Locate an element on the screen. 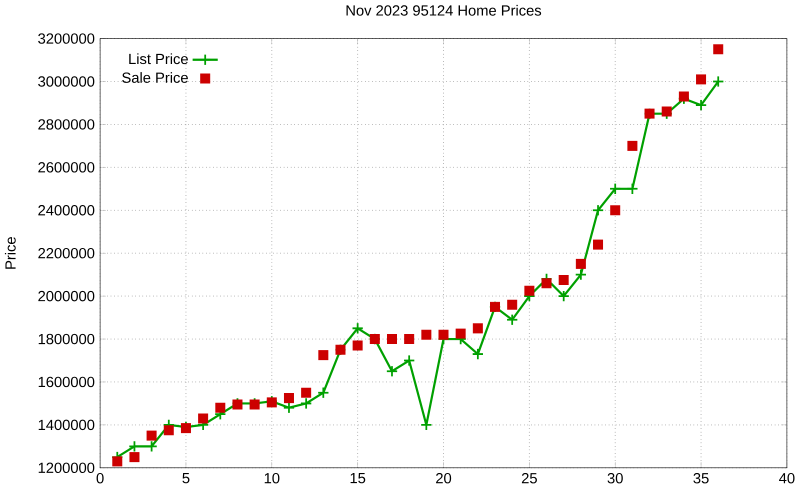 Image resolution: width=800 pixels, height=488 pixels. y-tick-label: 2600000 is located at coordinates (66, 167).